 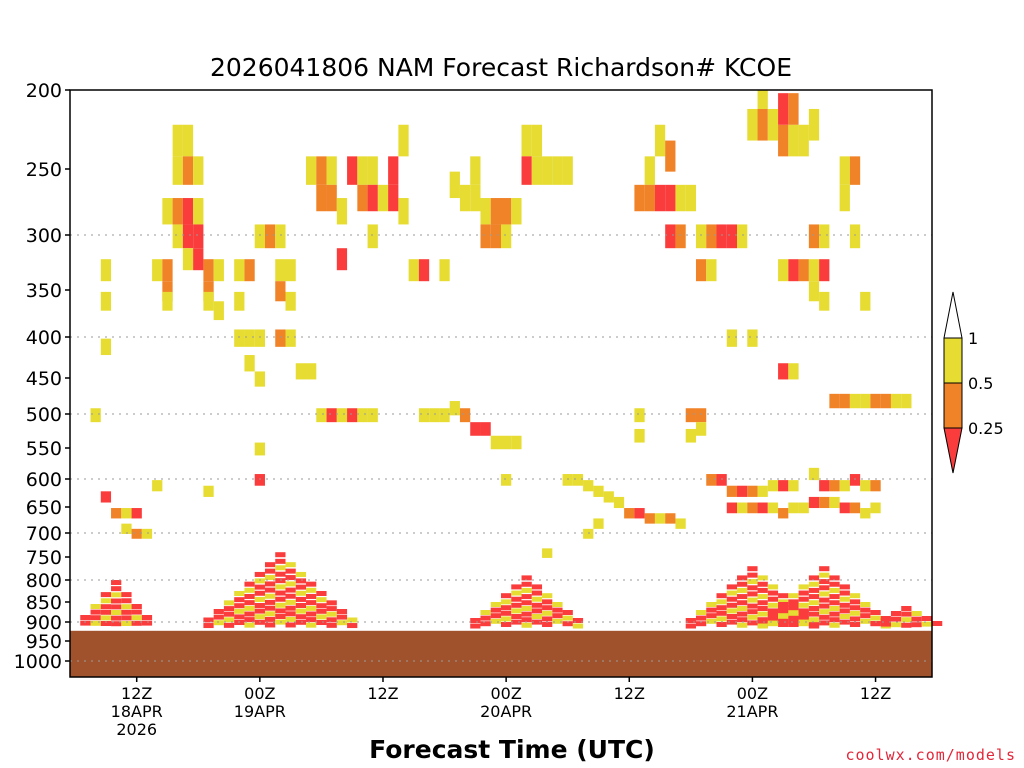 What do you see at coordinates (44, 338) in the screenshot?
I see `y-tick-label: 400` at bounding box center [44, 338].